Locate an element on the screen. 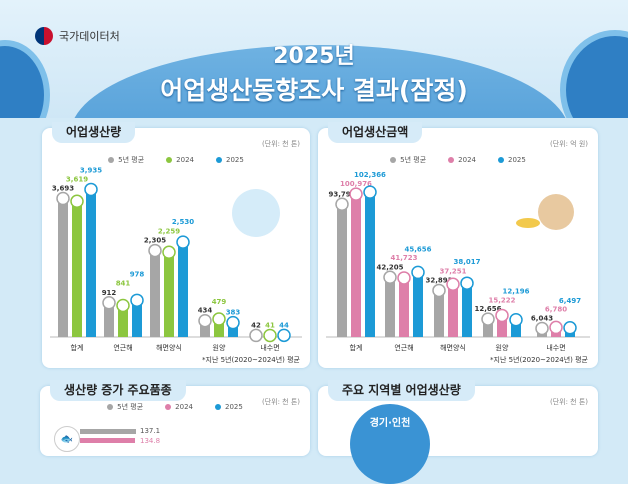  data-label: 434 is located at coordinates (205, 311).